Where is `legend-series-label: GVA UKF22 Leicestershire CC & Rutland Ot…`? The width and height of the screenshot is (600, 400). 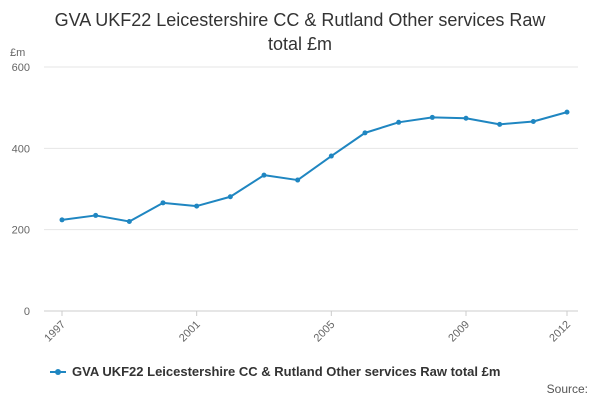 legend-series-label: GVA UKF22 Leicestershire CC & Rutland Ot… is located at coordinates (286, 371).